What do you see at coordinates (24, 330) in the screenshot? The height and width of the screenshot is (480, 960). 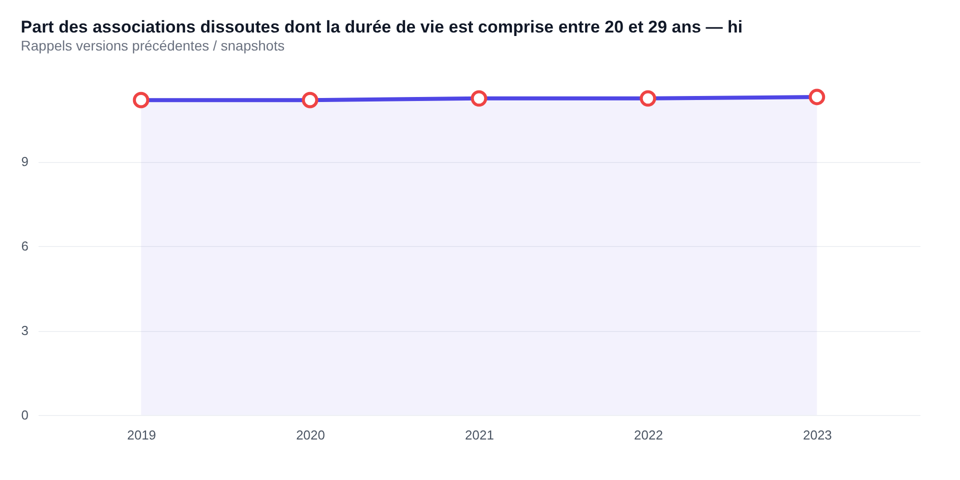 I see `y-tick-label: 3` at bounding box center [24, 330].